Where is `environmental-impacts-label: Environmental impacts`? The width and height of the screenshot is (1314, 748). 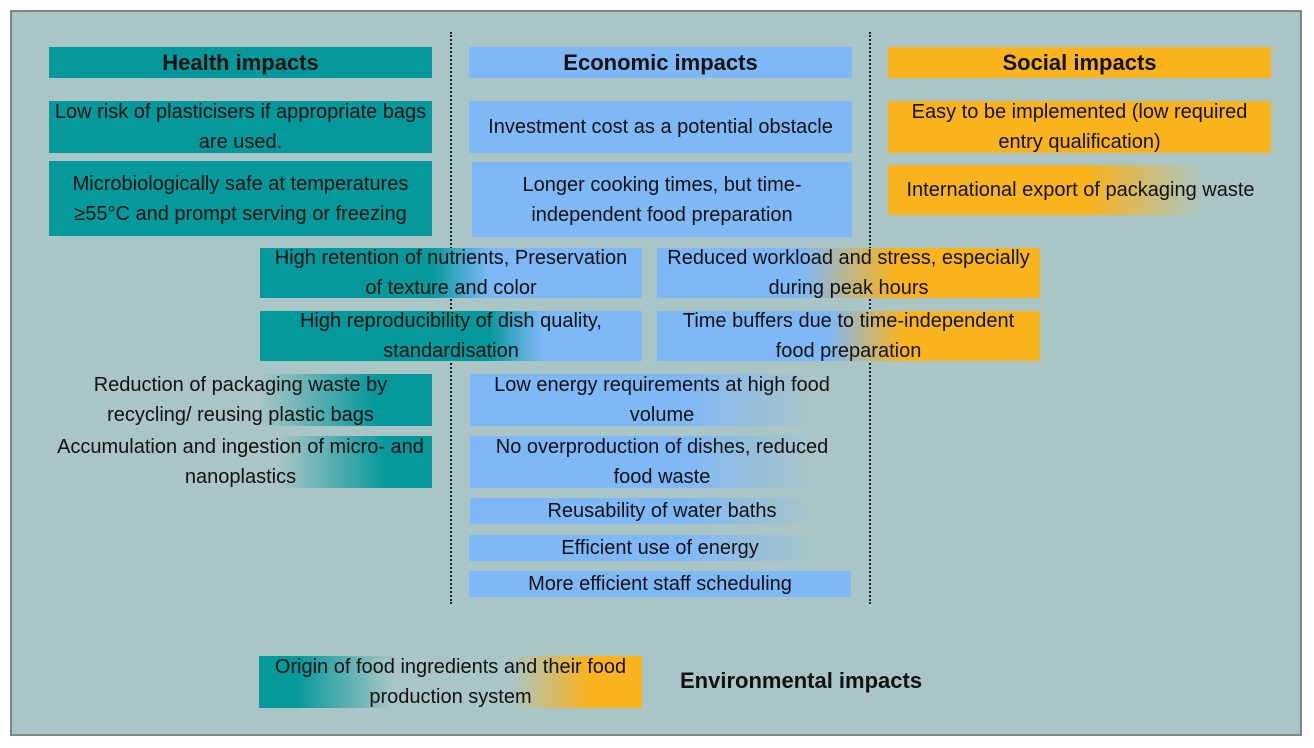 environmental-impacts-label: Environmental impacts is located at coordinates (801, 680).